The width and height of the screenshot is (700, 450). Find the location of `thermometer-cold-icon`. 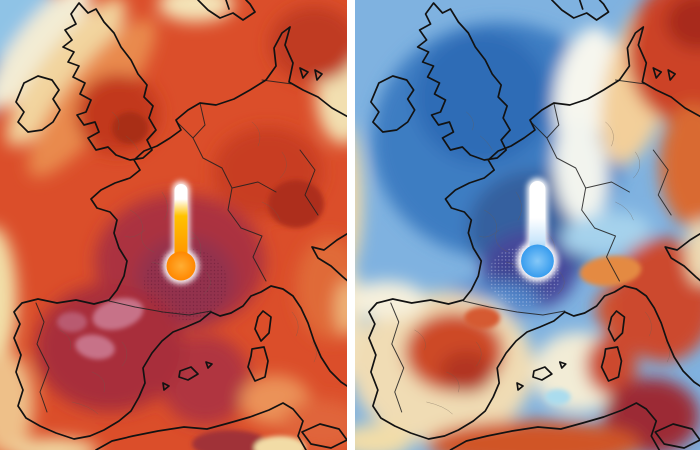

thermometer-cold-icon is located at coordinates (537, 230).